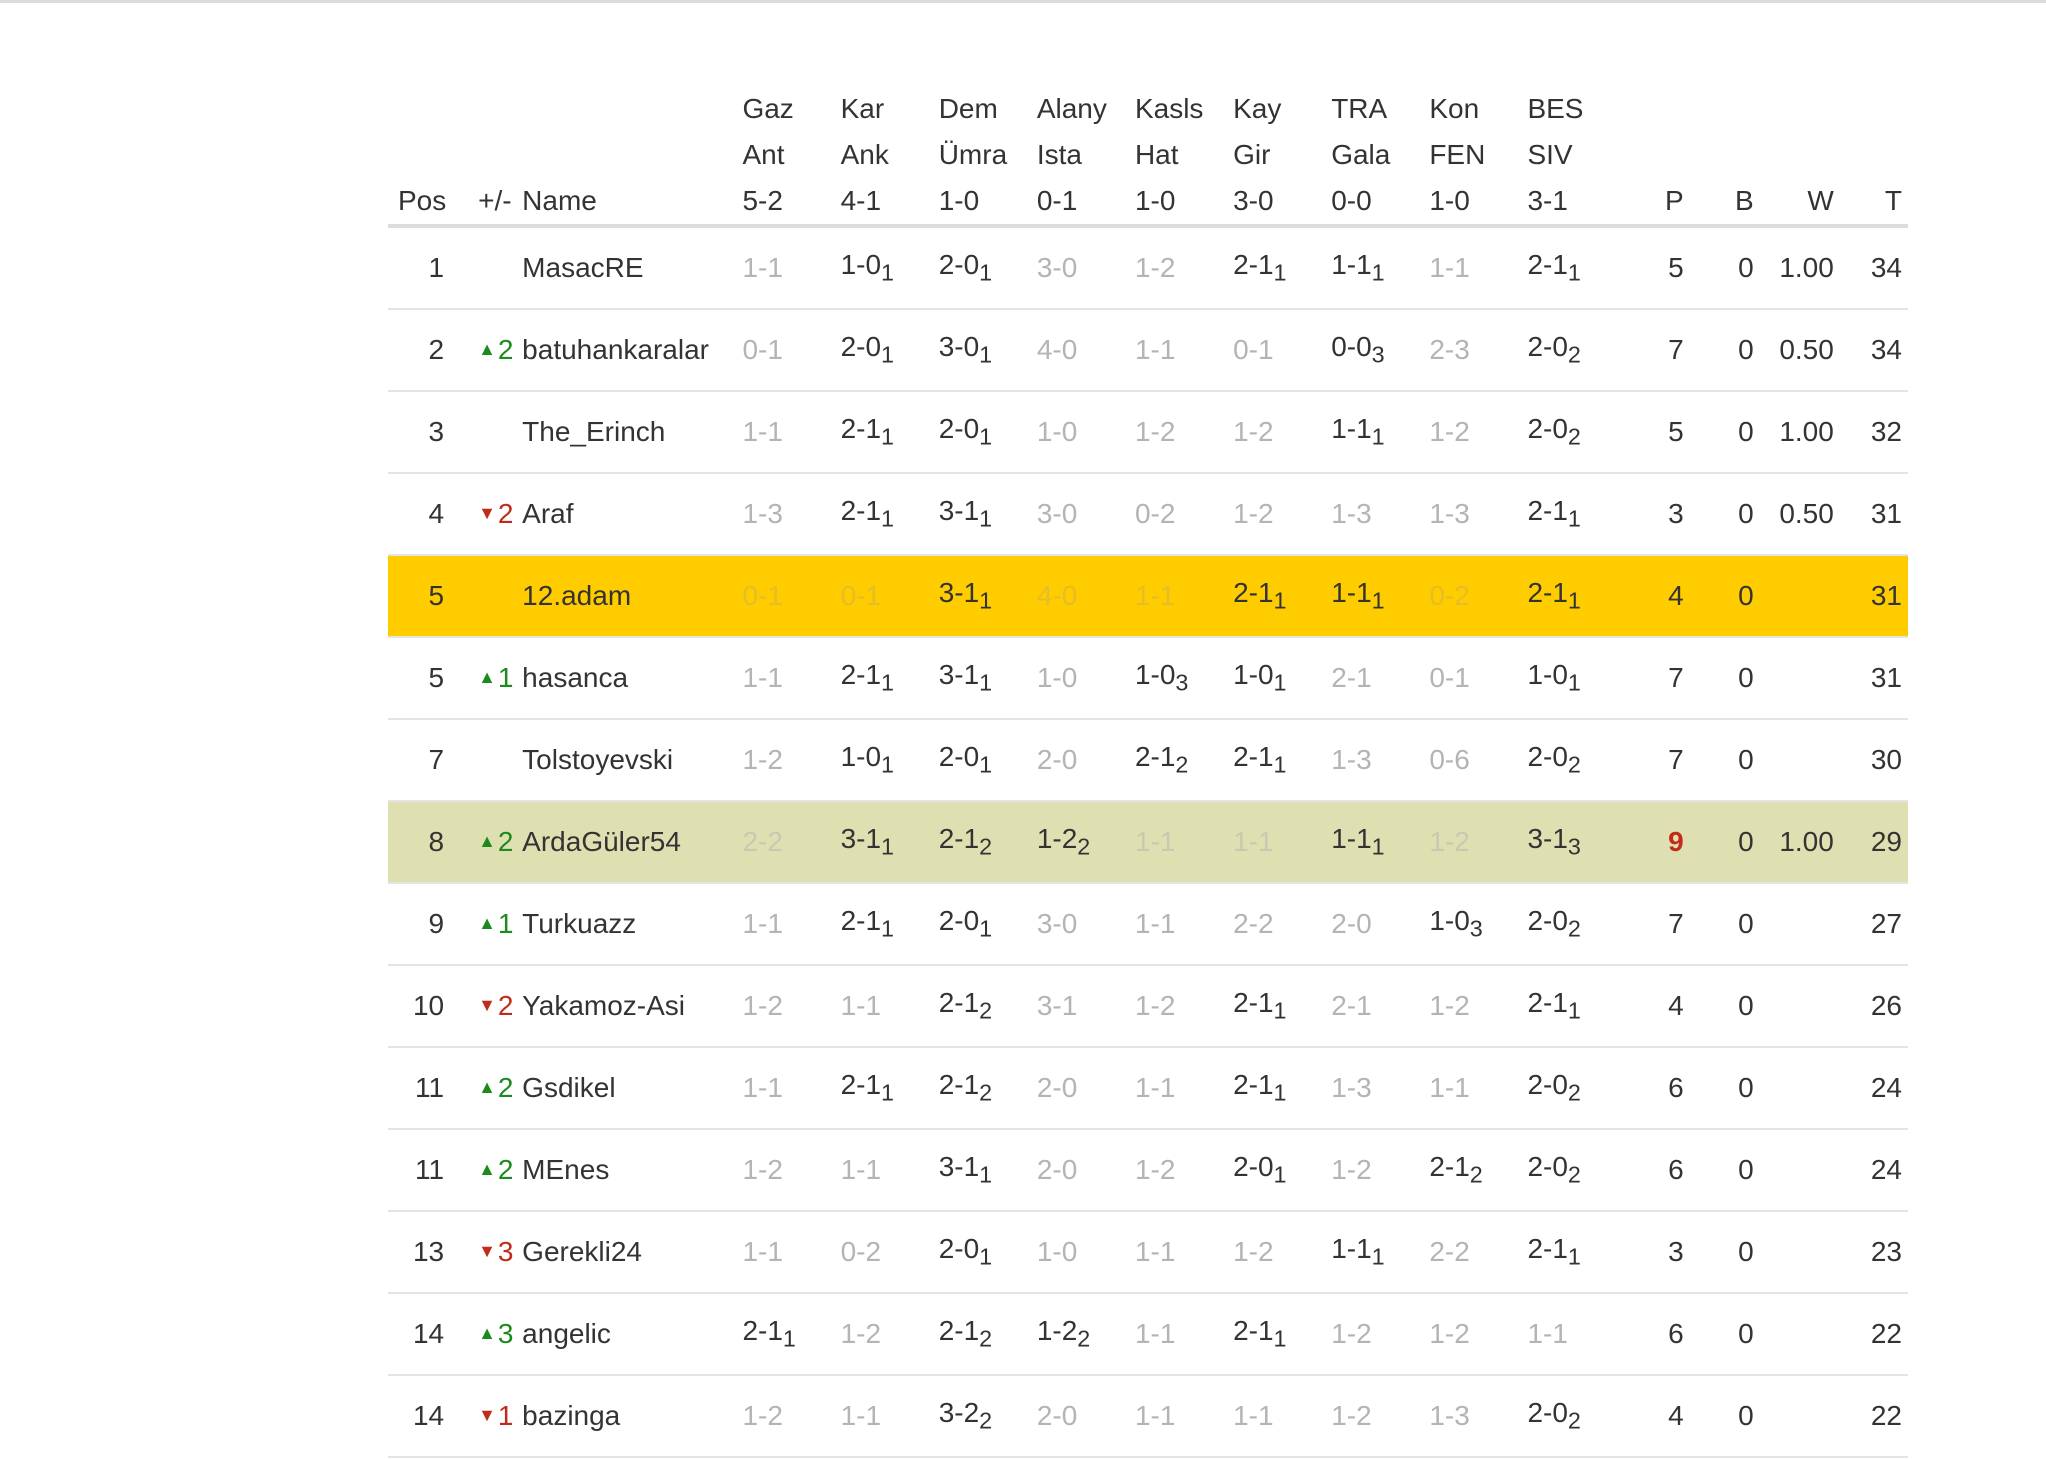  I want to click on player-name: Tolstoyevski, so click(632, 760).